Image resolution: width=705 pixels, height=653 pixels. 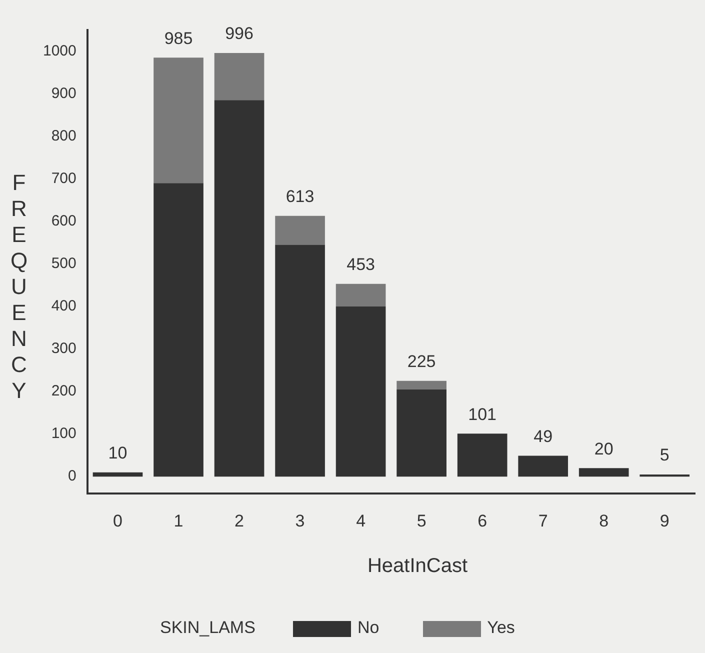 What do you see at coordinates (665, 455) in the screenshot?
I see `total-label: 5` at bounding box center [665, 455].